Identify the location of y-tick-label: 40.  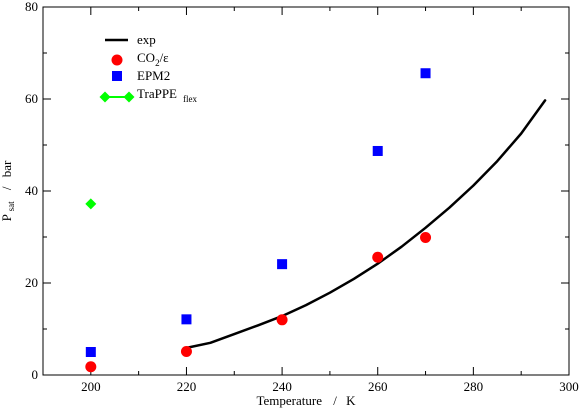
(31, 190).